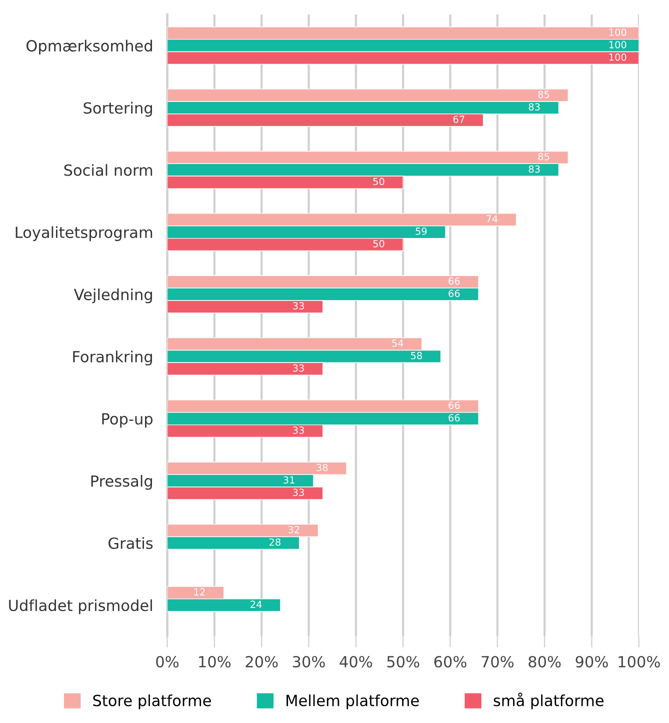 The image size is (669, 723). I want to click on x-tick-label: 0%, so click(167, 662).